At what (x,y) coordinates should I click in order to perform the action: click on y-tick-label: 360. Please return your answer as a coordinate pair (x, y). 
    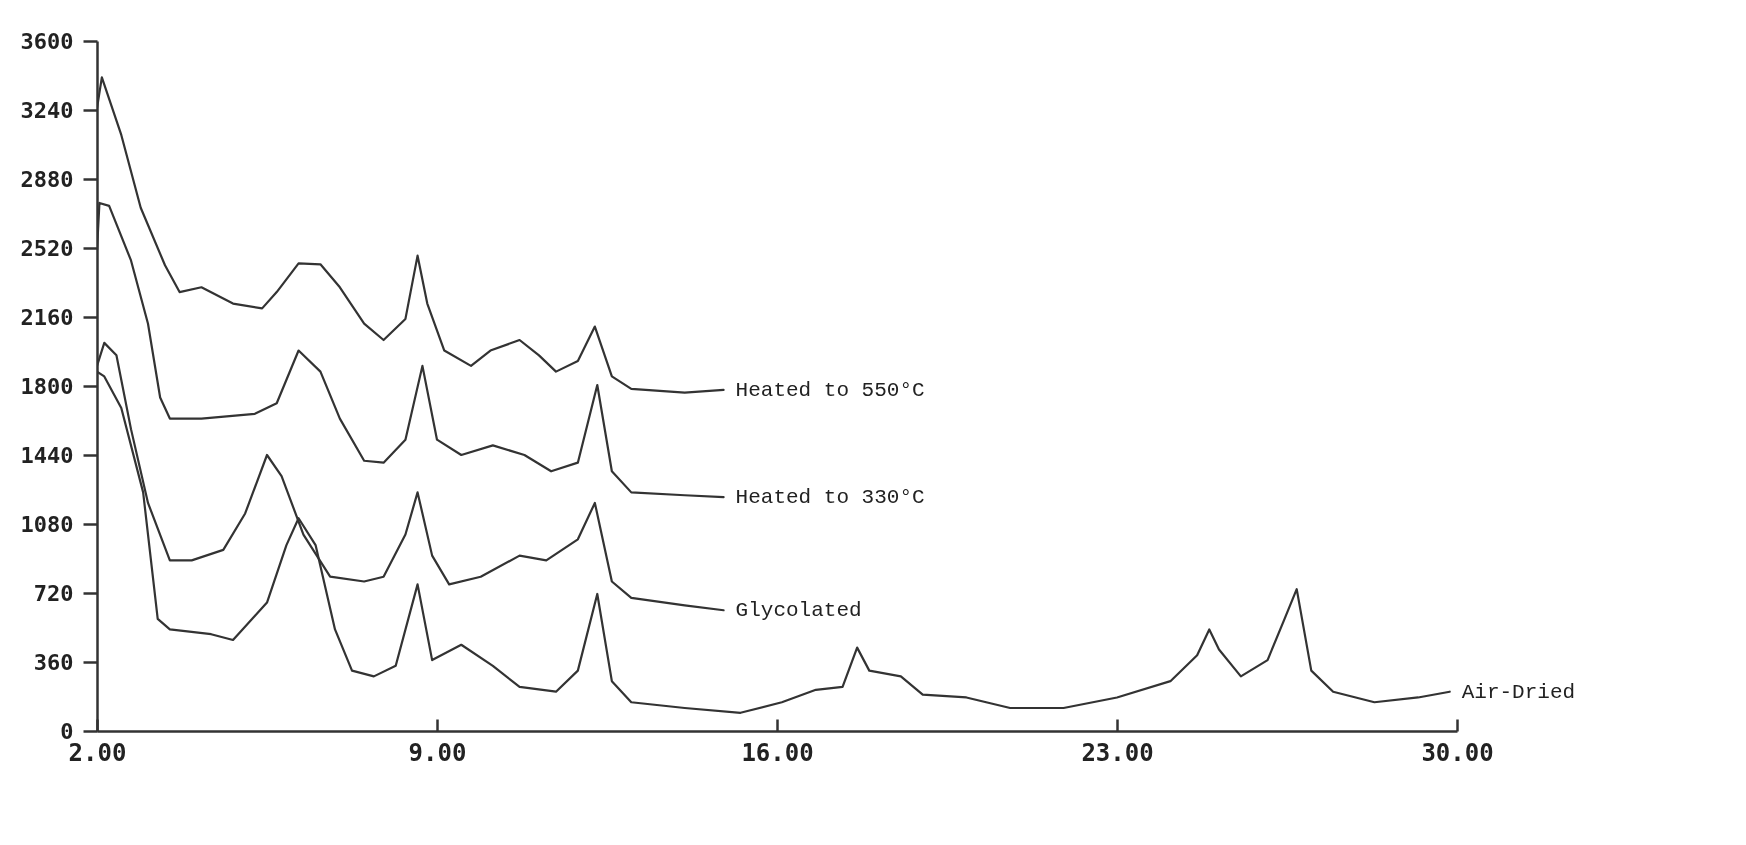
    Looking at the image, I should click on (53, 662).